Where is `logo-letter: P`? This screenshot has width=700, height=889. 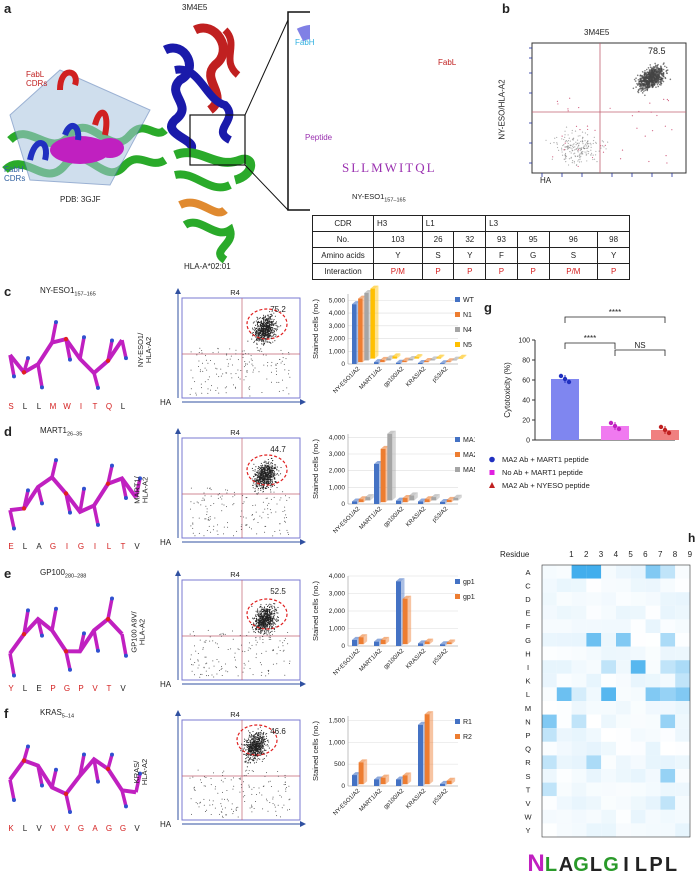 logo-letter: P is located at coordinates (655, 865).